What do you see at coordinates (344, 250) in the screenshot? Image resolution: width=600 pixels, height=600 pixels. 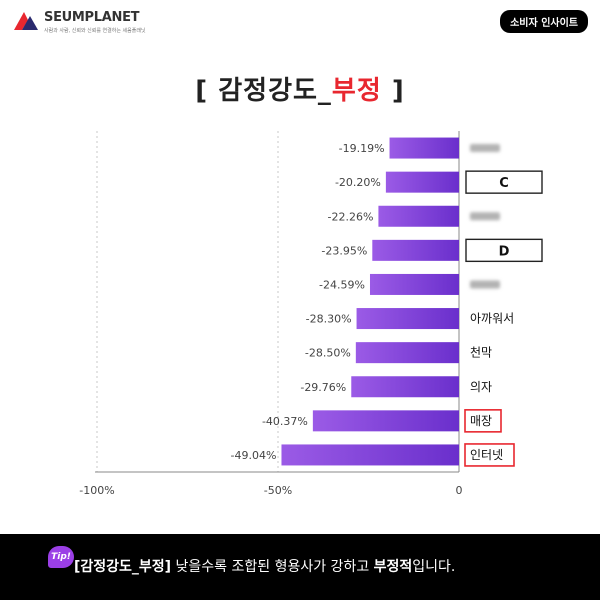 I see `value-label: -23.95%` at bounding box center [344, 250].